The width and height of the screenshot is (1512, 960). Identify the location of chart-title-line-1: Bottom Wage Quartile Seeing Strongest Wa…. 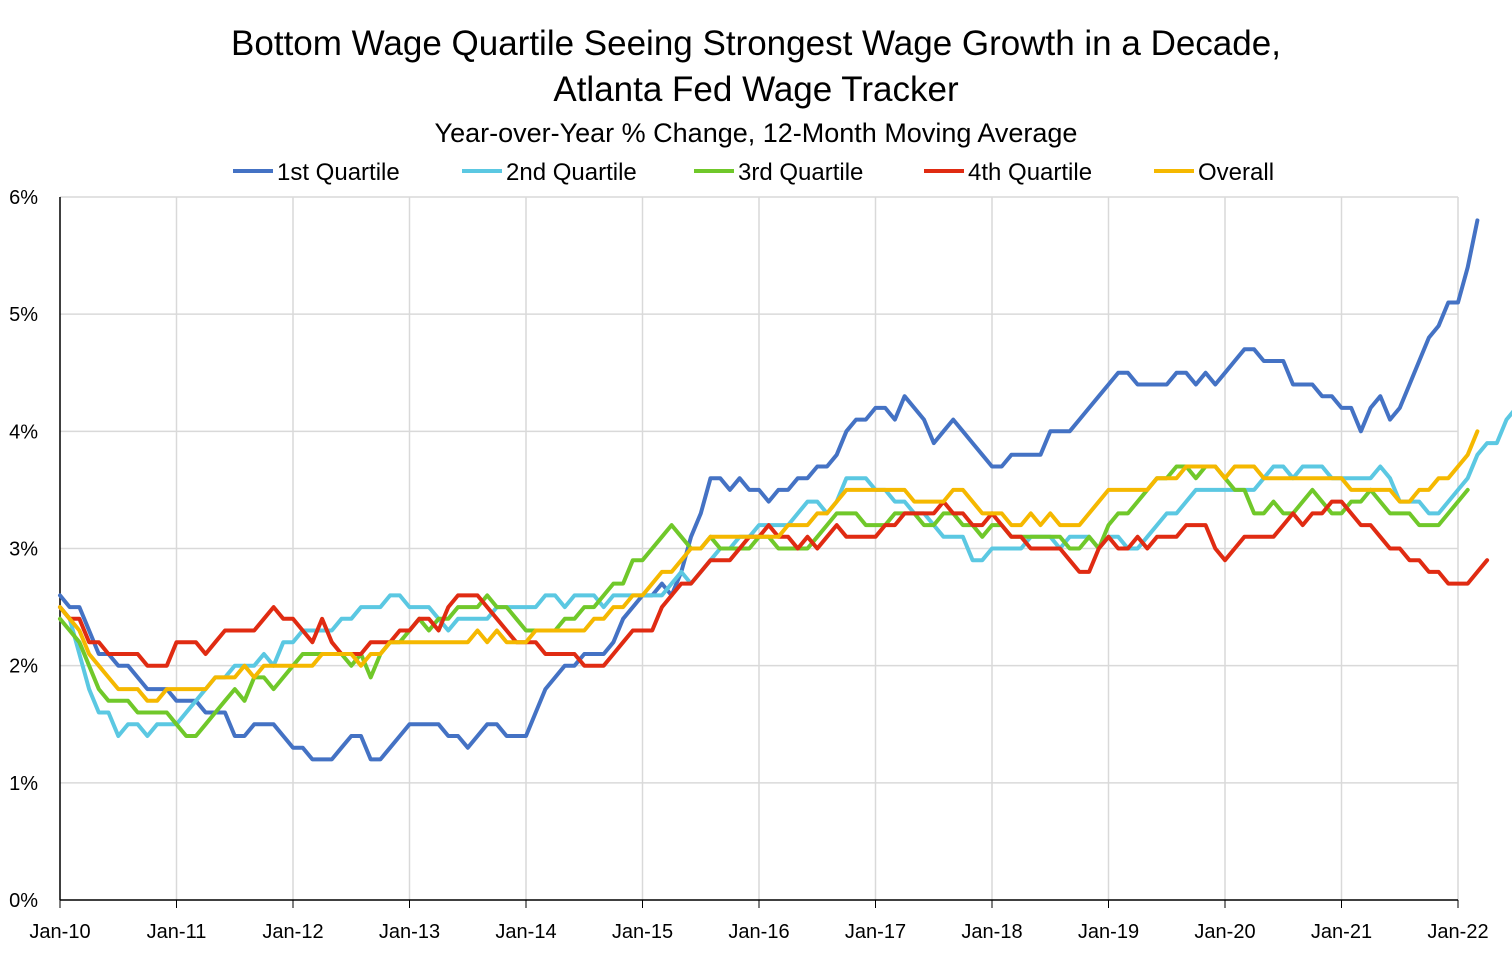
(756, 43).